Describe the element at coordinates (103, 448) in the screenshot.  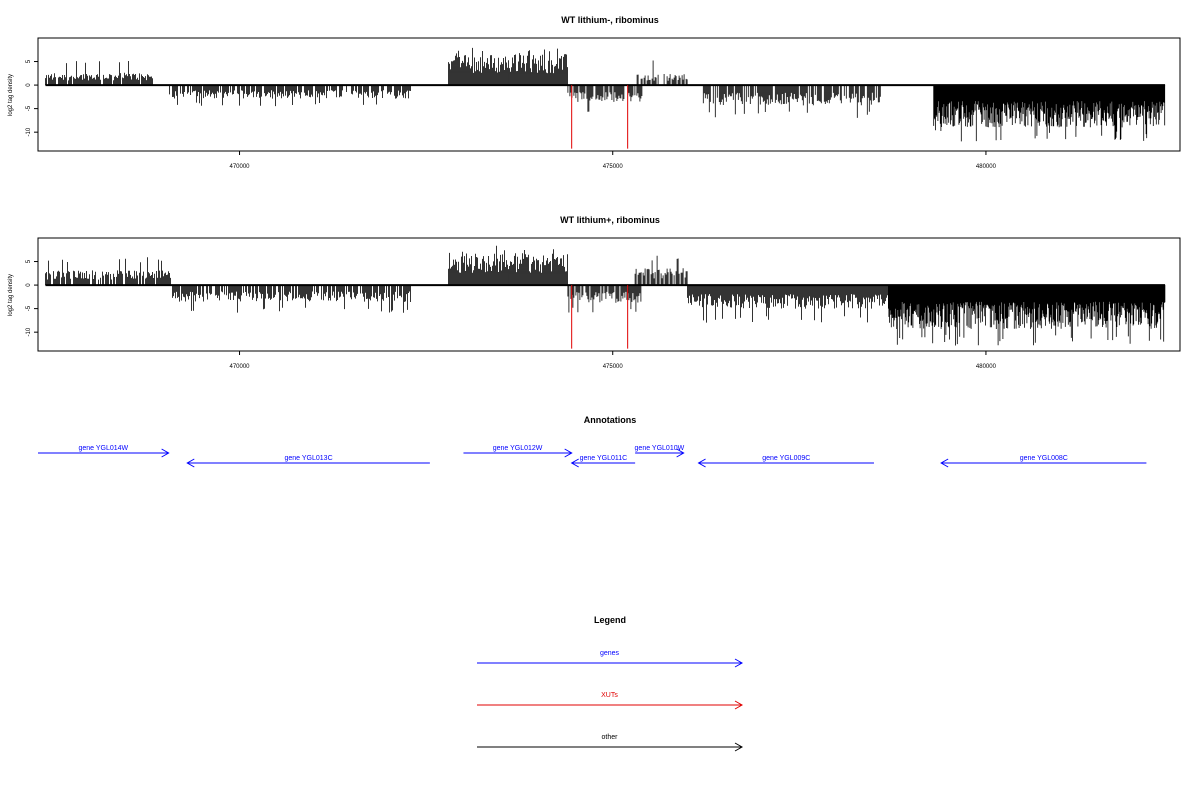
I see `gene-label: gene YGL014W` at that location.